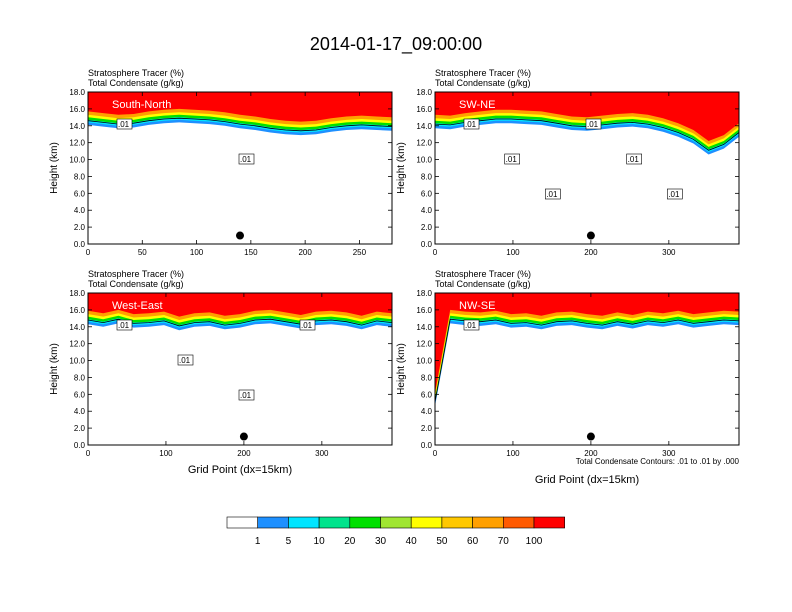  I want to click on colorbar-label: 30, so click(381, 541).